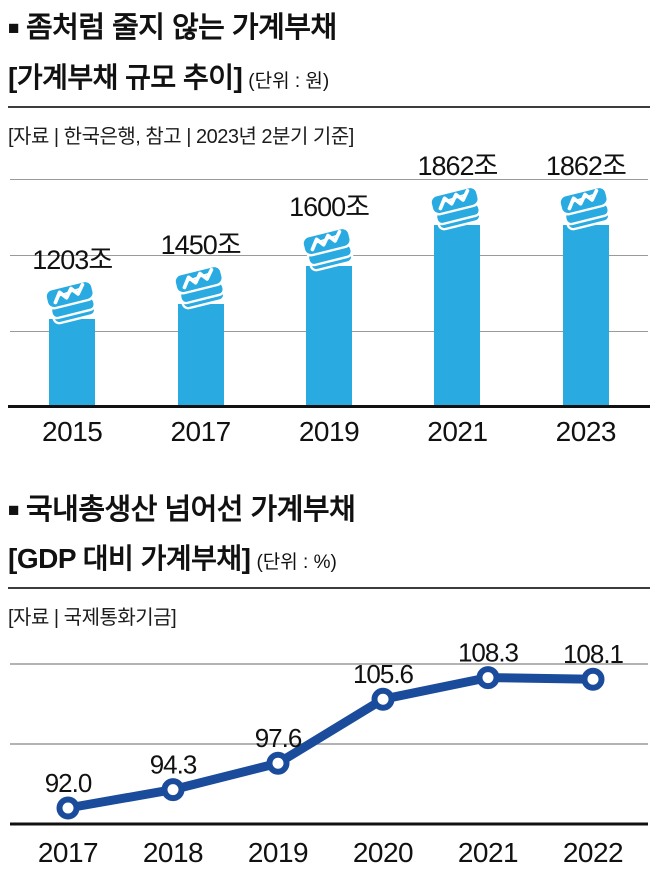 Image resolution: width=658 pixels, height=891 pixels. I want to click on bar-value-label: 1450조, so click(201, 244).